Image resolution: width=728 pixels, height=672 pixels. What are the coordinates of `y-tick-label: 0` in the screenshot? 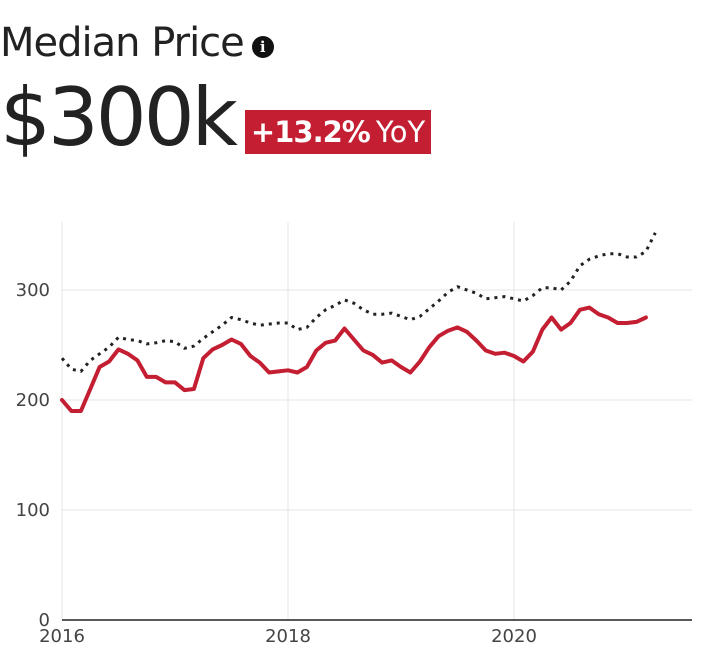 It's located at (44, 620).